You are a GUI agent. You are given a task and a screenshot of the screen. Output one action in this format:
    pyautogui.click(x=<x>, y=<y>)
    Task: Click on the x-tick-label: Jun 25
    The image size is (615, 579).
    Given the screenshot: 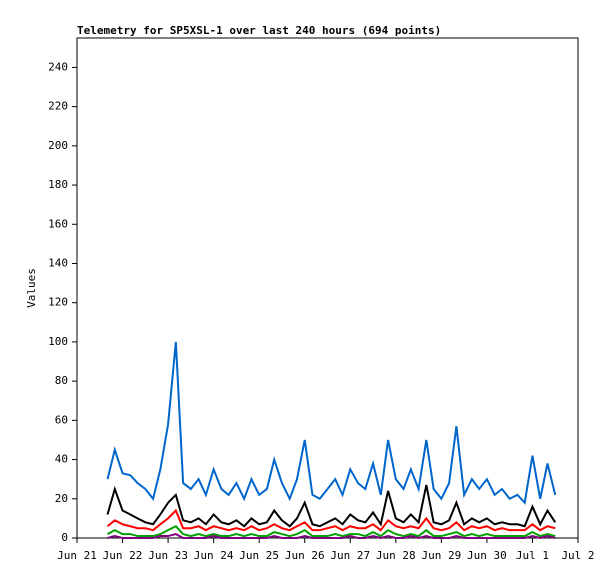 What is the action you would take?
    pyautogui.click(x=259, y=555)
    